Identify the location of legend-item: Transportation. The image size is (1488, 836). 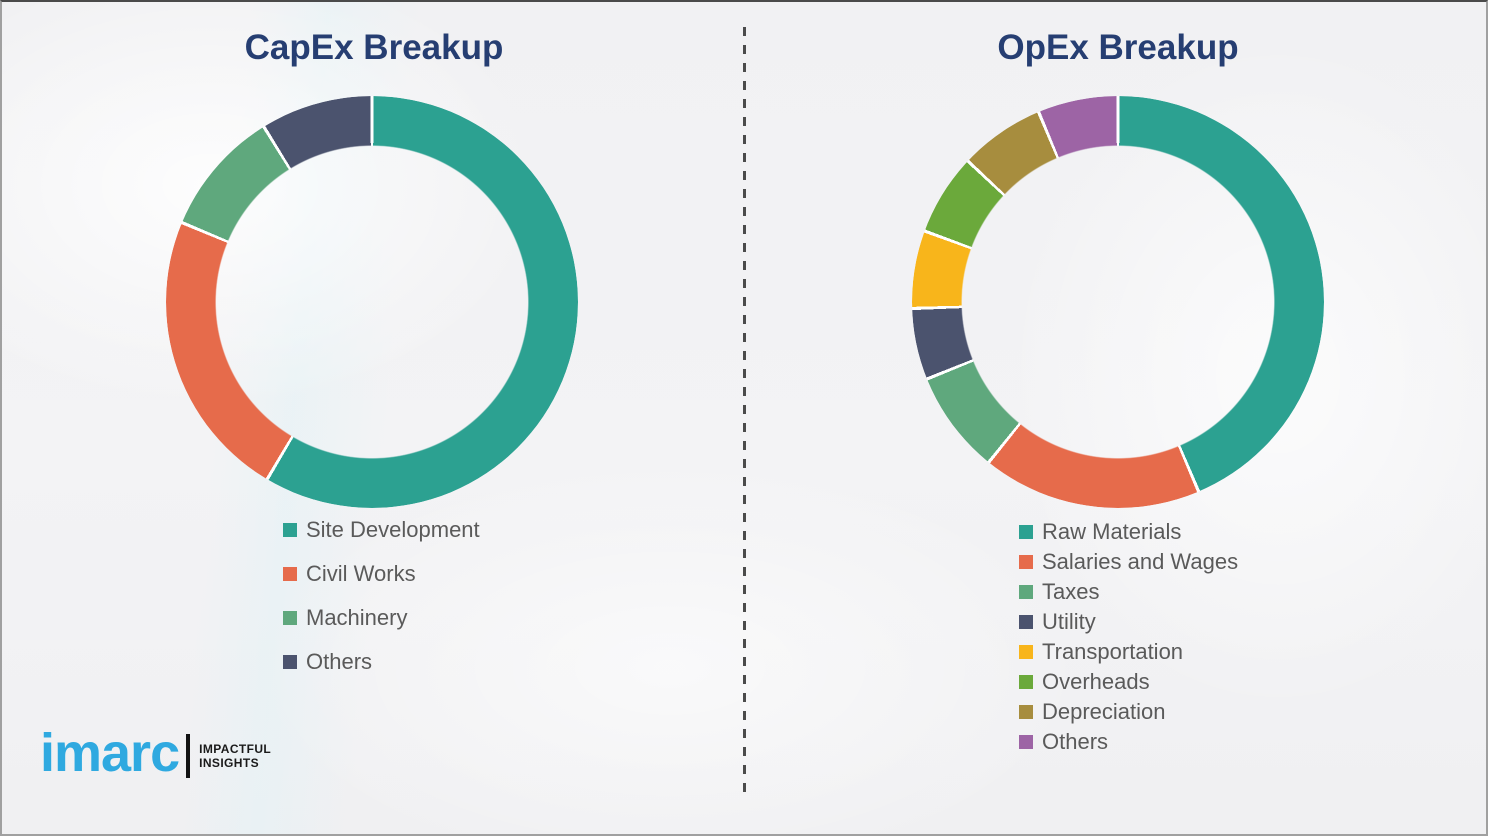
(1128, 652).